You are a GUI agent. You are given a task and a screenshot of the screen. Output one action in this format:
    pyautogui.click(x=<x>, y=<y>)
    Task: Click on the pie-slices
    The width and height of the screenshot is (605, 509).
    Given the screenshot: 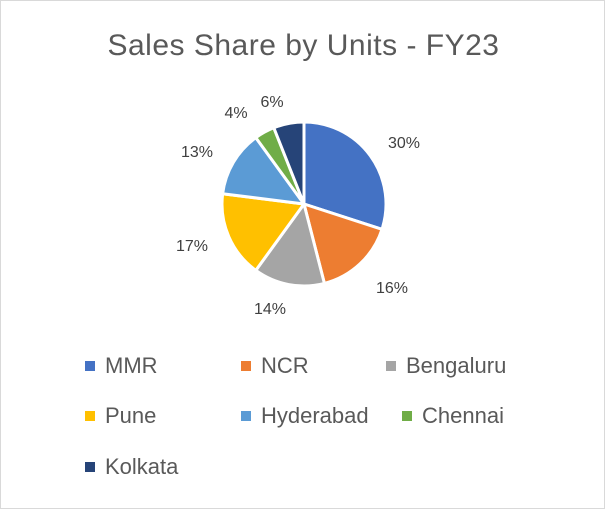 What is the action you would take?
    pyautogui.click(x=304, y=204)
    